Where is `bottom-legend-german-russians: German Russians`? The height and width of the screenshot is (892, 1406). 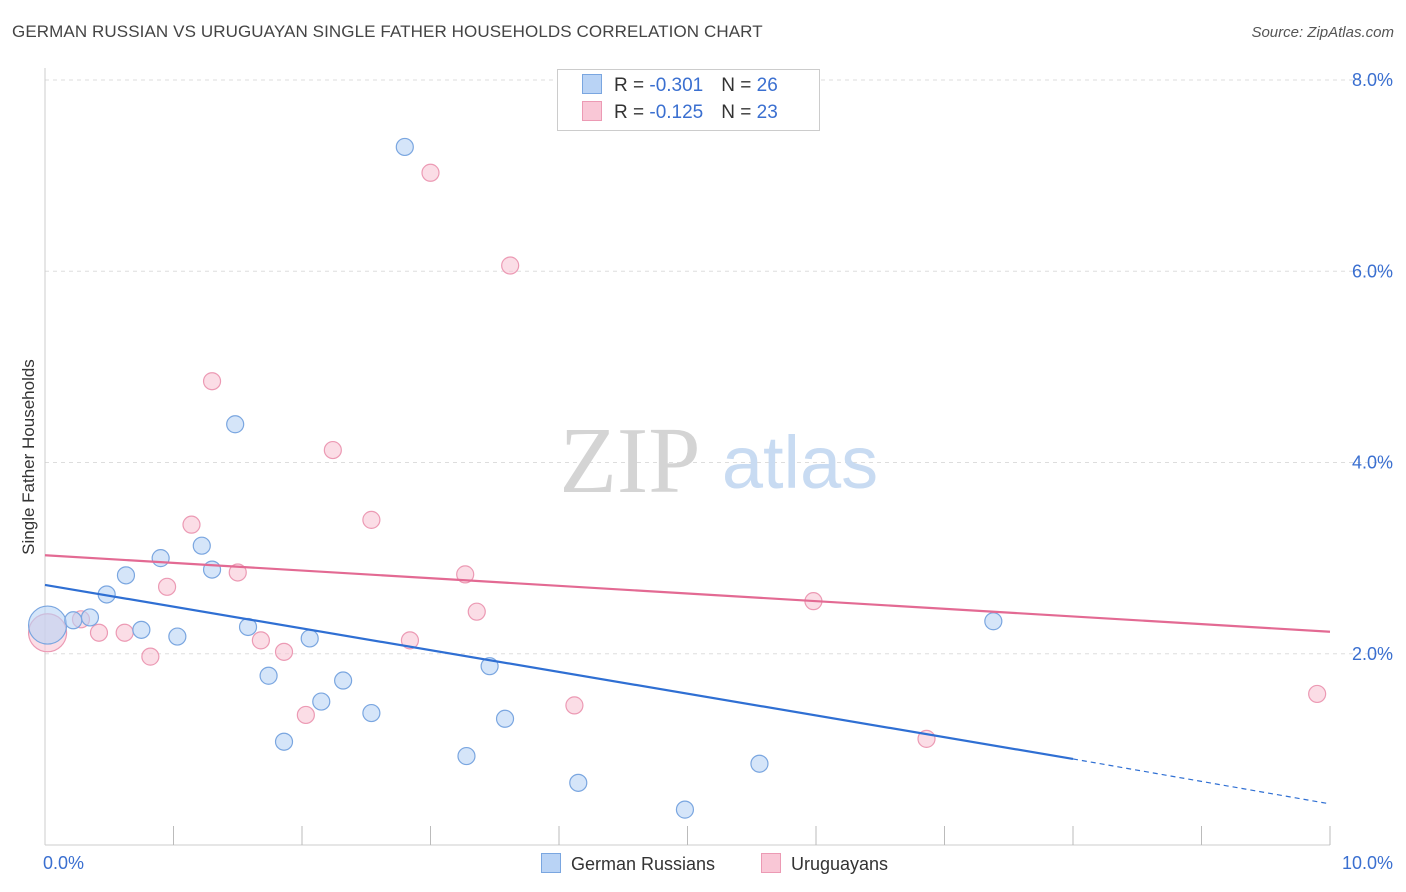
bottom-legend-german-russians: German Russians is located at coordinates (628, 864).